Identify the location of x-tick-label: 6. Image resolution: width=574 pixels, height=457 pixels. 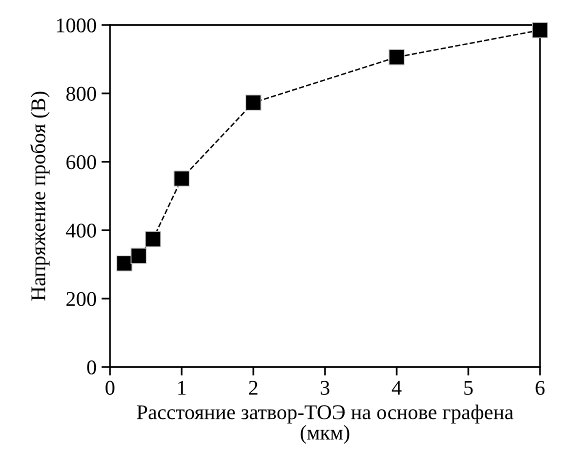
(540, 387).